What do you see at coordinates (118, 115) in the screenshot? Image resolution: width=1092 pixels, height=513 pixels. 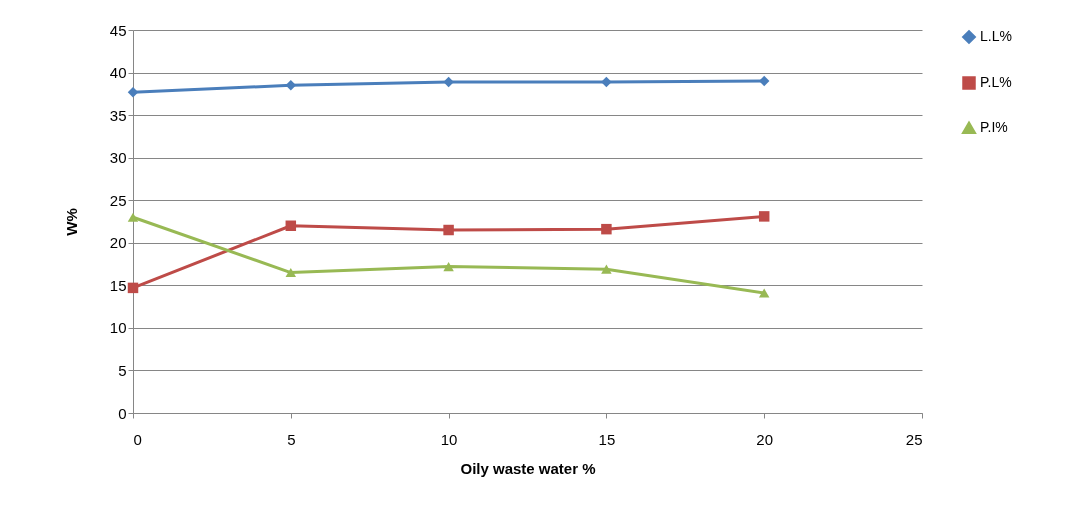 I see `y-tick-label: 35` at bounding box center [118, 115].